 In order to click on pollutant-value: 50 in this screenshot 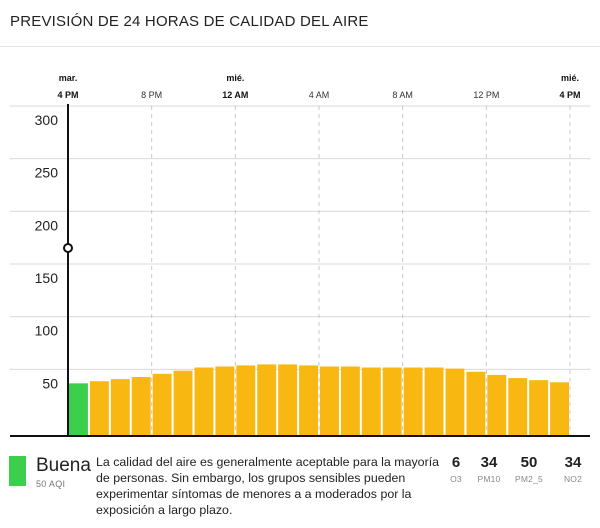, I will do `click(529, 462)`.